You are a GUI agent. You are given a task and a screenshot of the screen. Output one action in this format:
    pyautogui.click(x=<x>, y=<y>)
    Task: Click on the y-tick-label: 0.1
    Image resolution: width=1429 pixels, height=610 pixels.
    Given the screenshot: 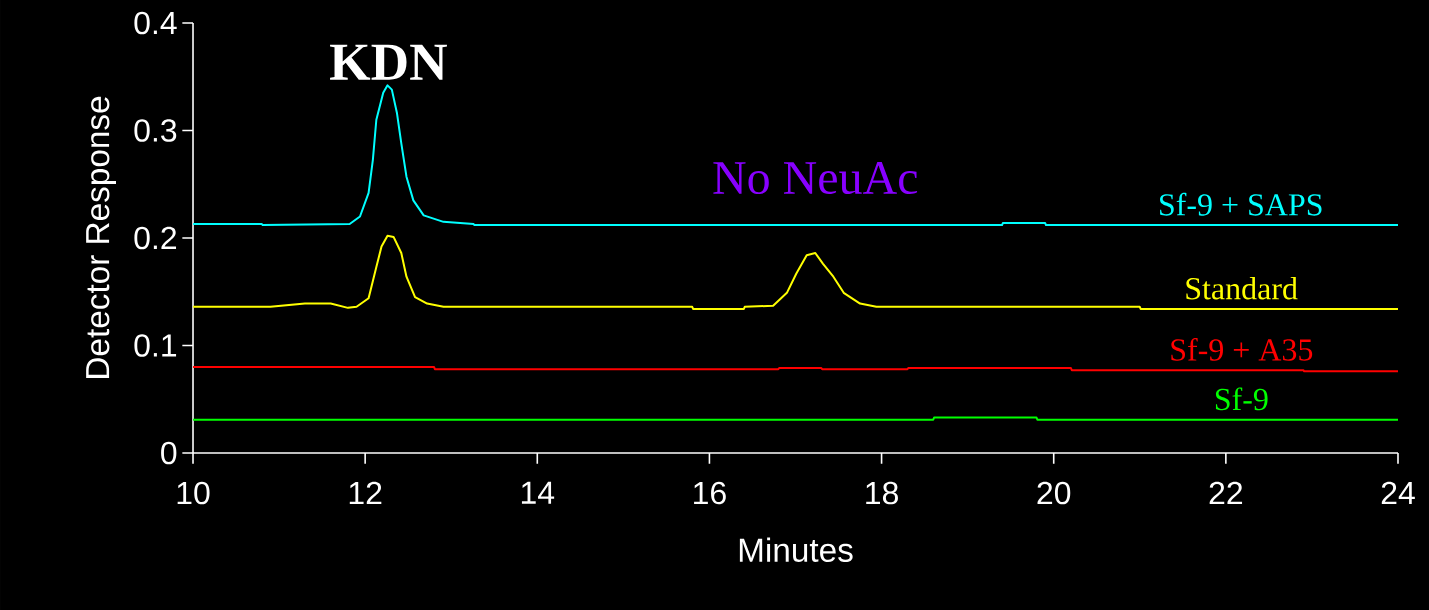 What is the action you would take?
    pyautogui.click(x=155, y=345)
    